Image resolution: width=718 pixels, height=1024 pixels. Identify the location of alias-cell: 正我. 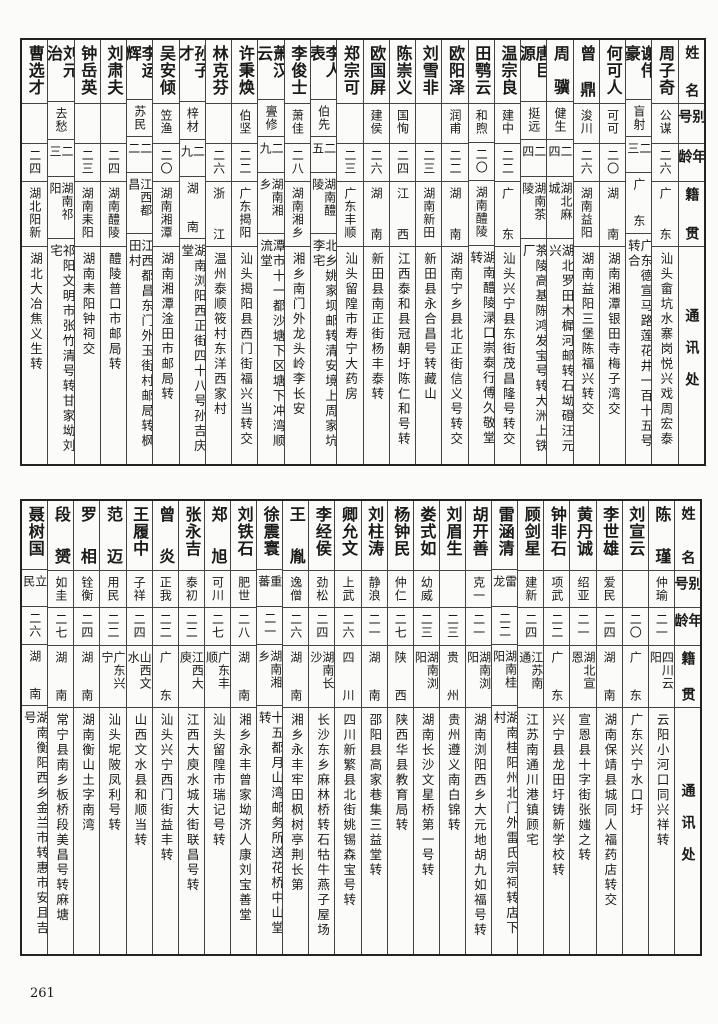
(165, 589).